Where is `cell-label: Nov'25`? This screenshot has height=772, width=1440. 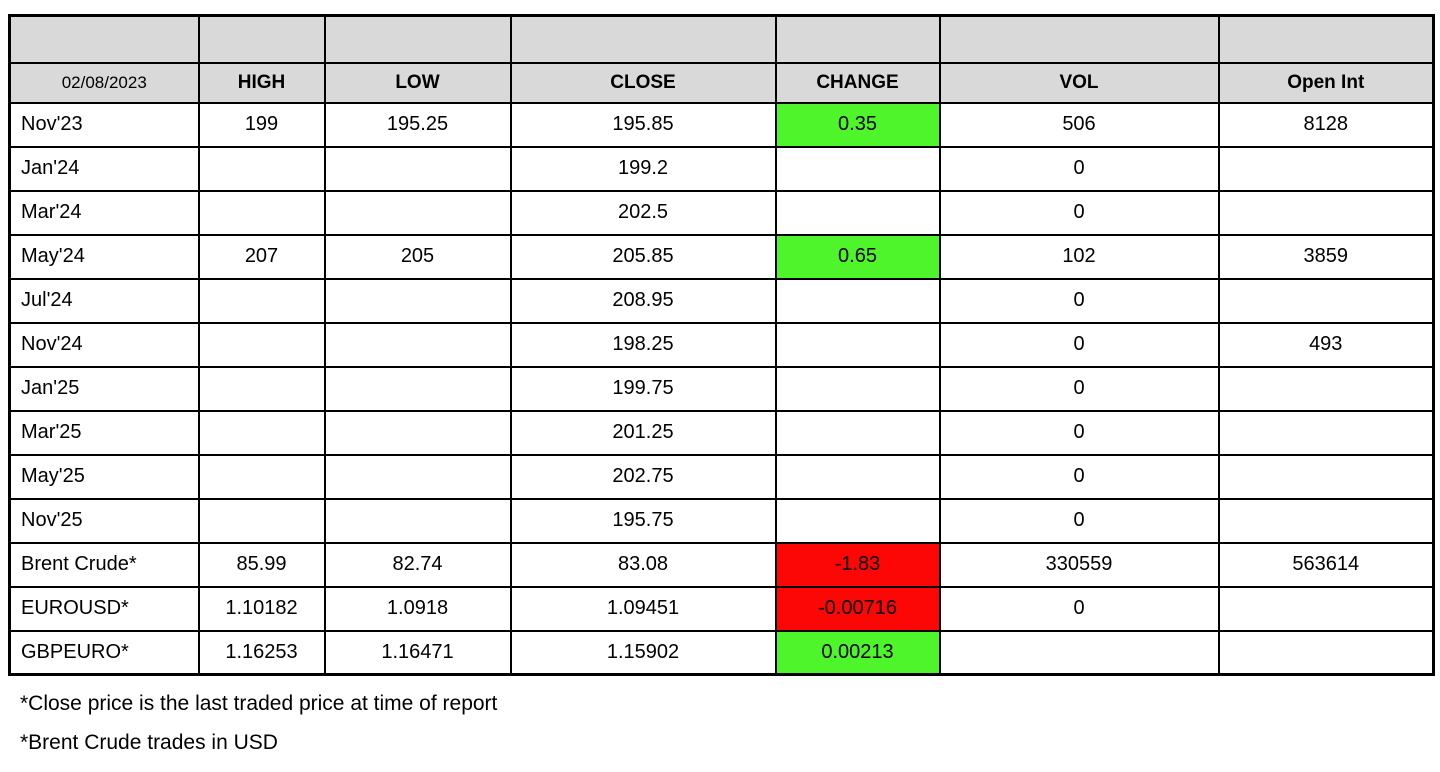 cell-label: Nov'25 is located at coordinates (104, 520).